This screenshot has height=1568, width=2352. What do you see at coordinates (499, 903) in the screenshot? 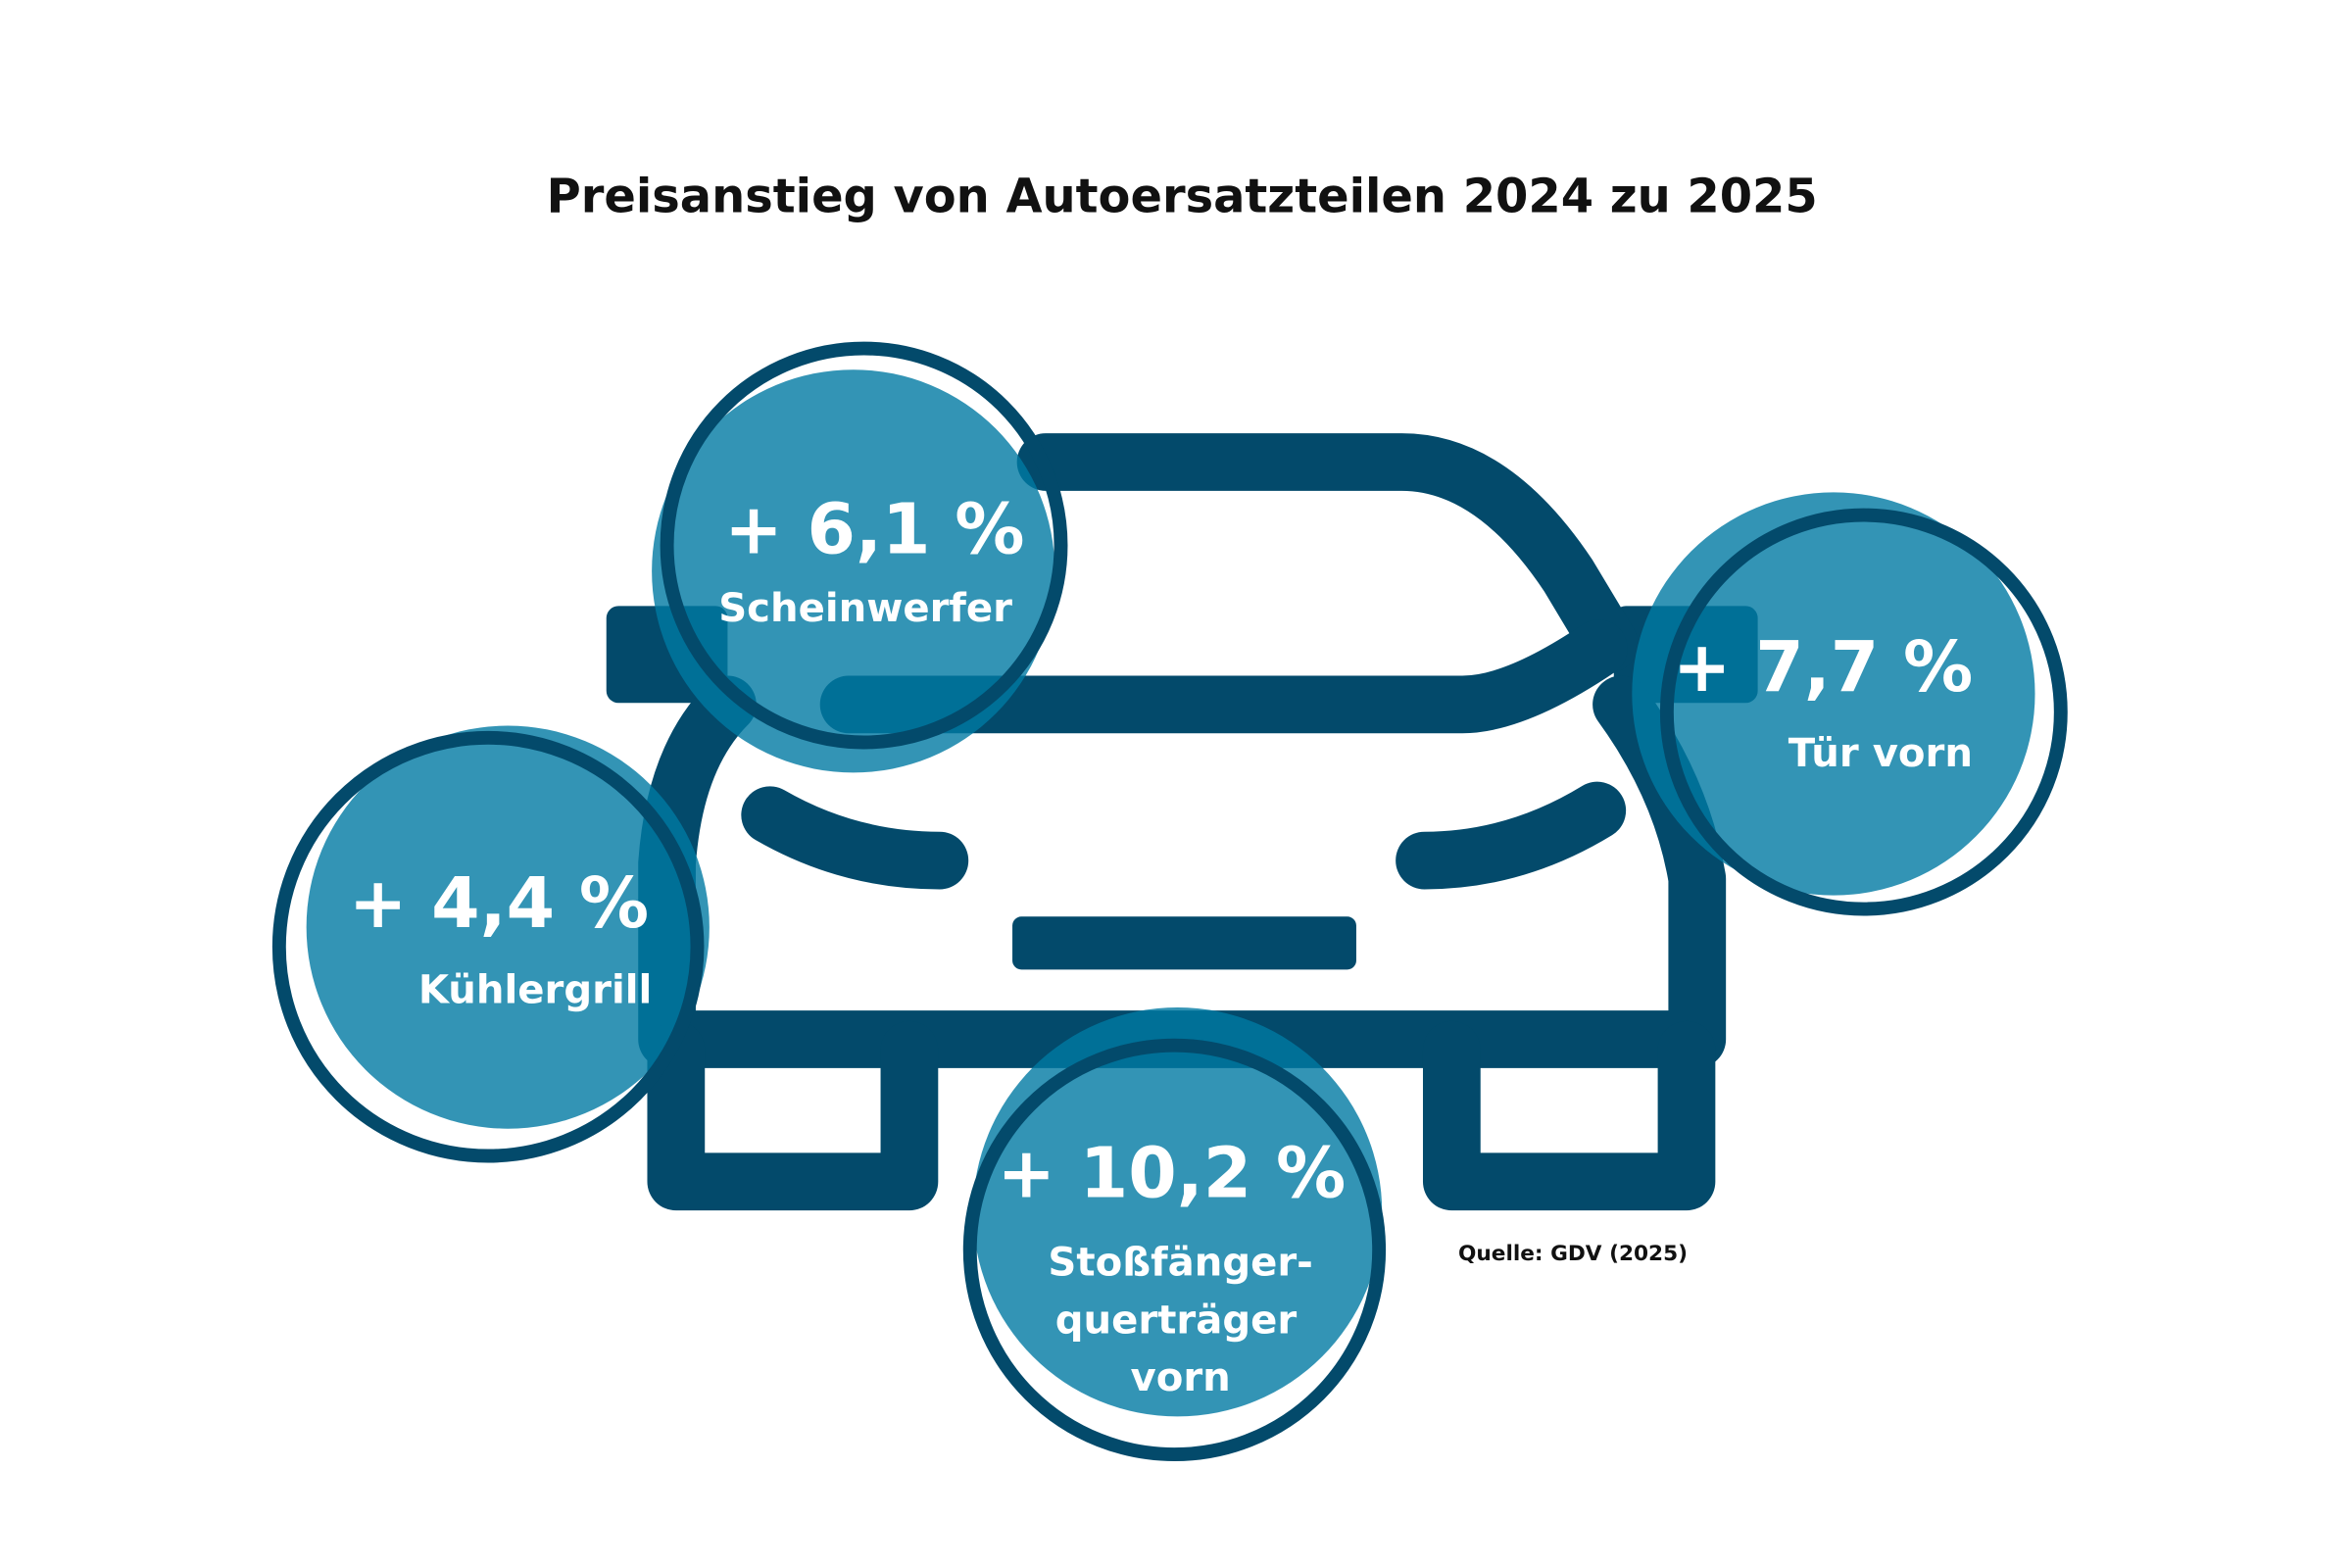
I see `percent-value: + 4,4 %` at bounding box center [499, 903].